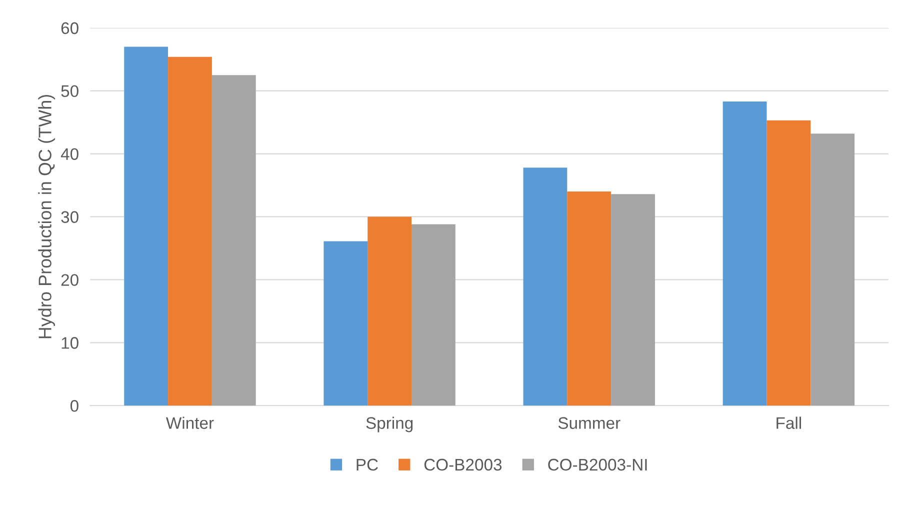 The image size is (902, 507). What do you see at coordinates (46, 216) in the screenshot?
I see `y-axis-title: Hydro Production in QC (TWh)` at bounding box center [46, 216].